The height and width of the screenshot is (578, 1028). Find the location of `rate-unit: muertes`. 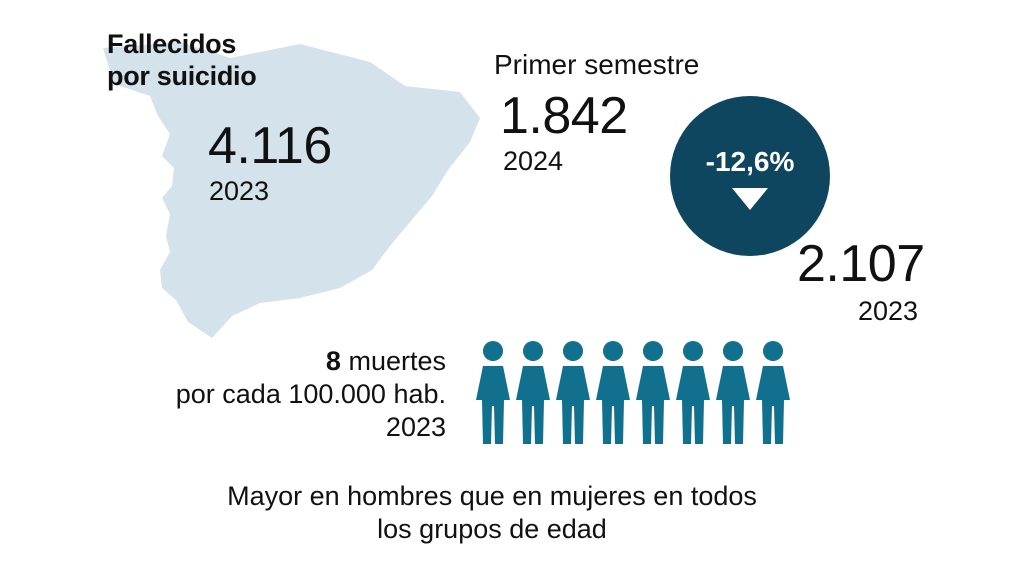

rate-unit: muertes is located at coordinates (397, 361).